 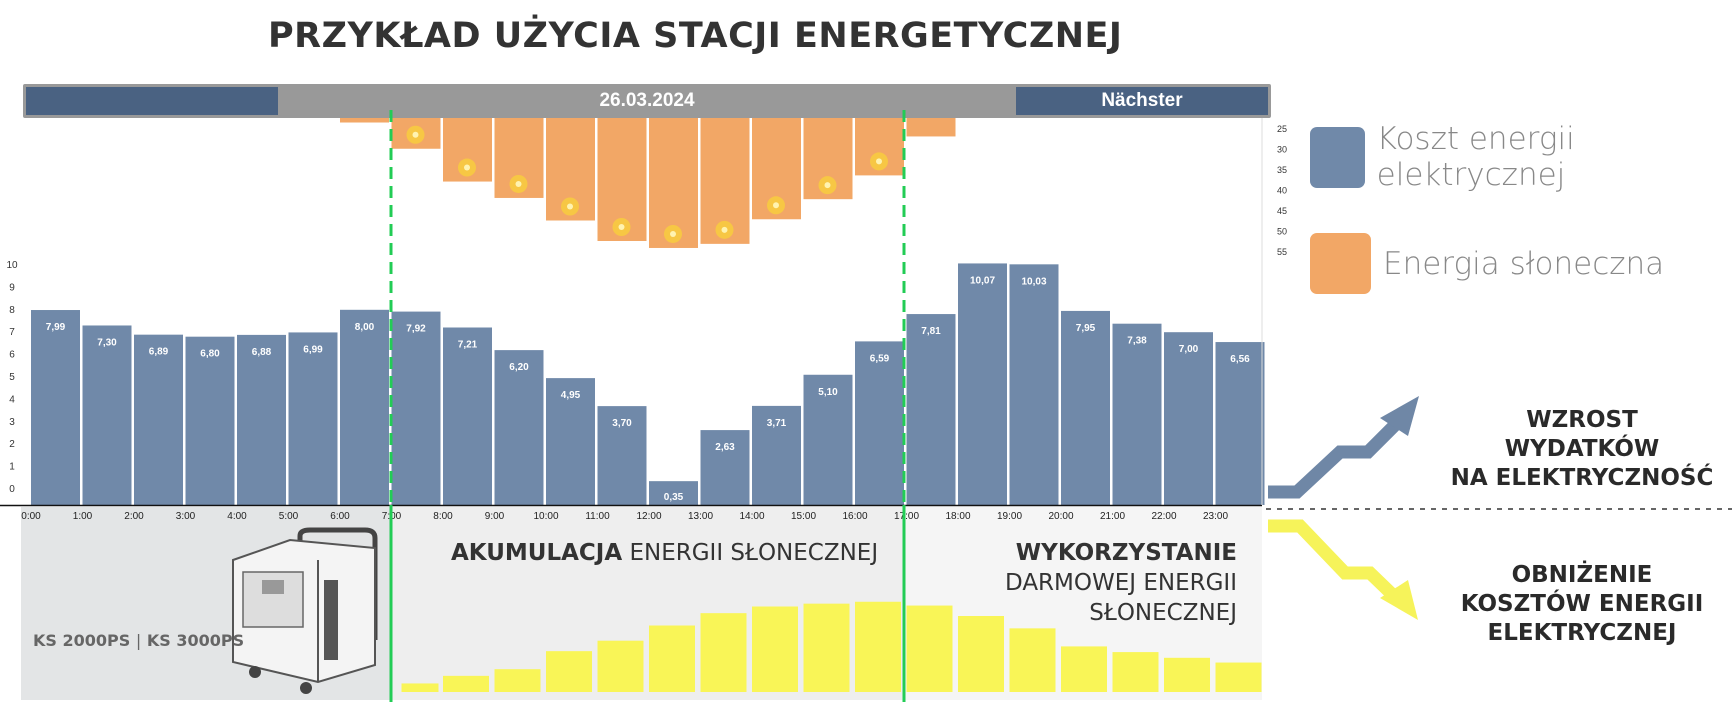 What do you see at coordinates (83, 516) in the screenshot?
I see `x-tick-label: 1:00` at bounding box center [83, 516].